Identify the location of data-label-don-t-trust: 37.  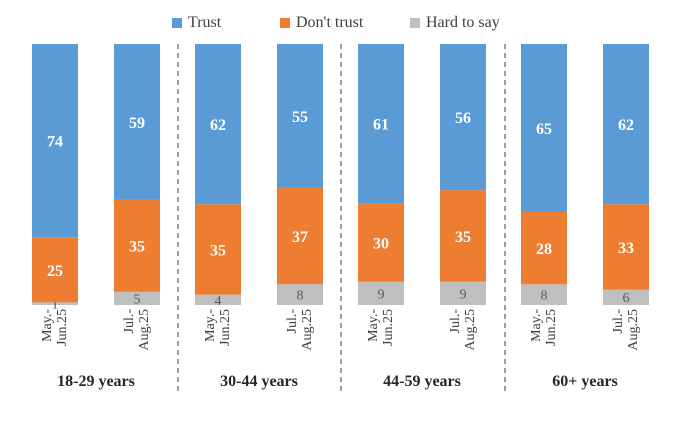
(300, 237).